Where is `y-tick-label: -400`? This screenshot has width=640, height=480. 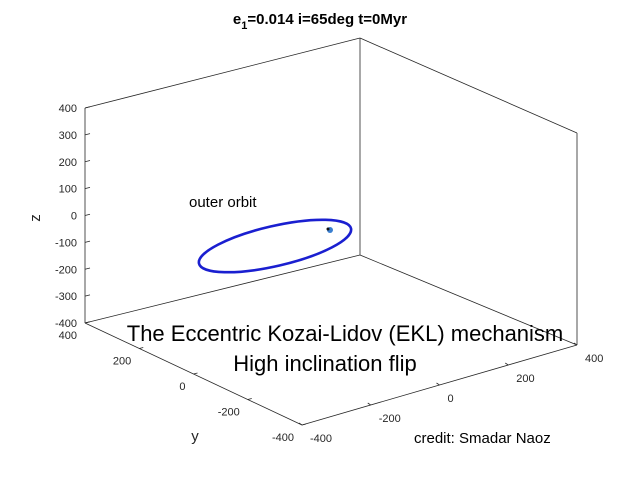 y-tick-label: -400 is located at coordinates (283, 438).